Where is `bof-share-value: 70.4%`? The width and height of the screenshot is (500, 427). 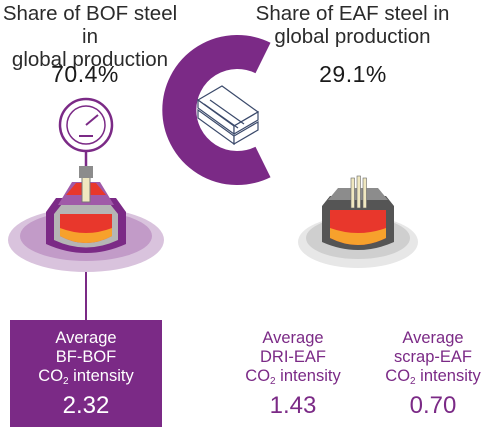 bof-share-value: 70.4% is located at coordinates (85, 74).